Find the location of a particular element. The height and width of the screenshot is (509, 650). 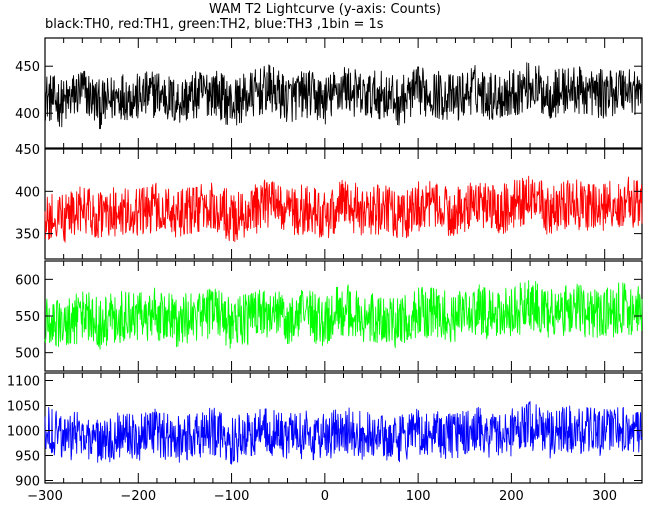

y-tick-label-4-1: 900 is located at coordinates (27, 482).